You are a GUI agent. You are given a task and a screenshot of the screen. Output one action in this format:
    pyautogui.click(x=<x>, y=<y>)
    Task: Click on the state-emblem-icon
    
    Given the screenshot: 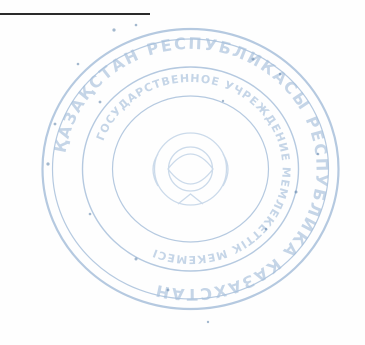 What is the action you would take?
    pyautogui.click(x=190, y=169)
    